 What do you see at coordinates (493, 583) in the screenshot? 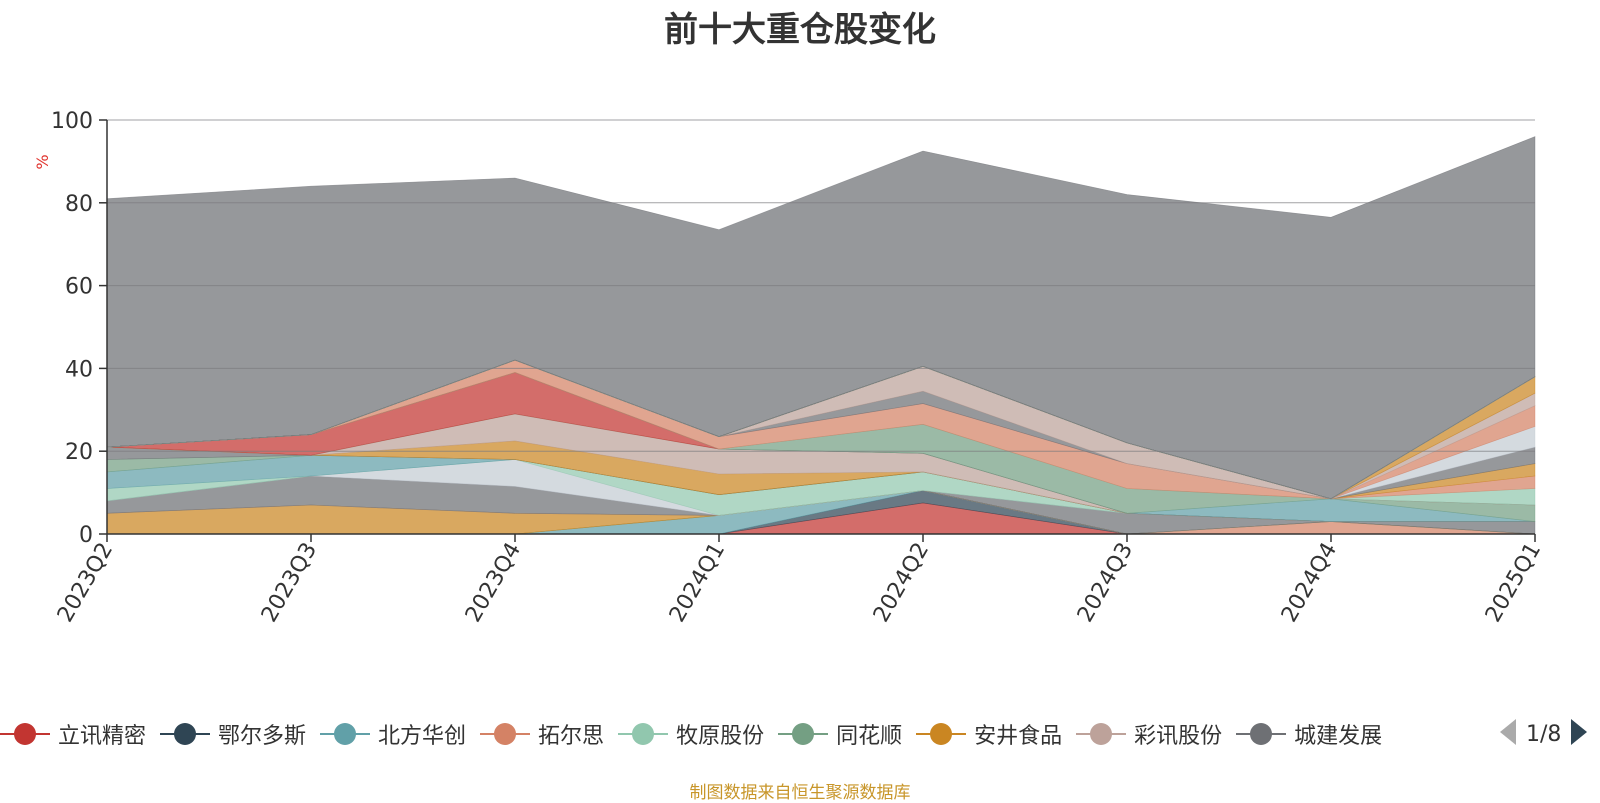
I see `x-tick-label: 2023Q4` at bounding box center [493, 583].